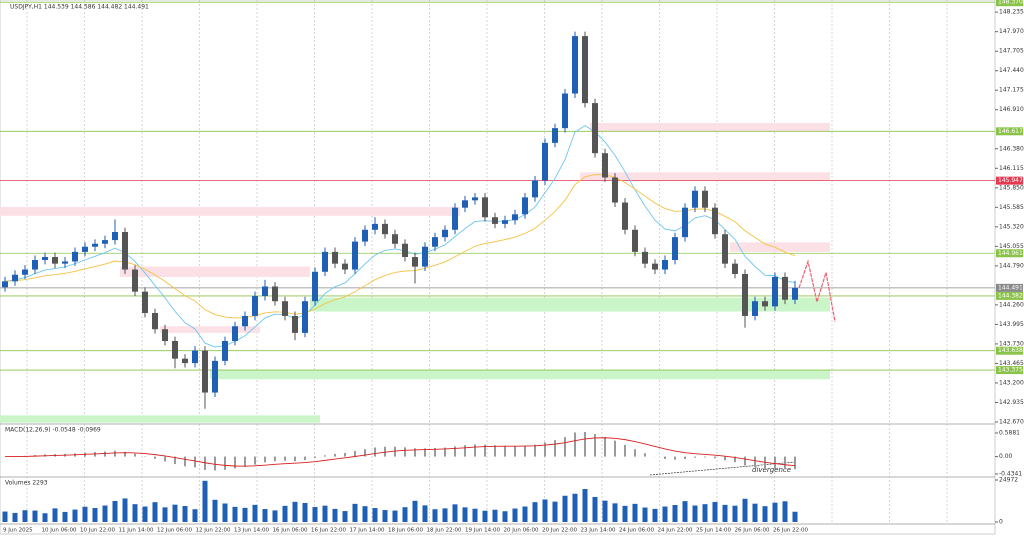 The height and width of the screenshot is (537, 1024). I want to click on x-tick-label: 17 Jun 14:00, so click(367, 531).